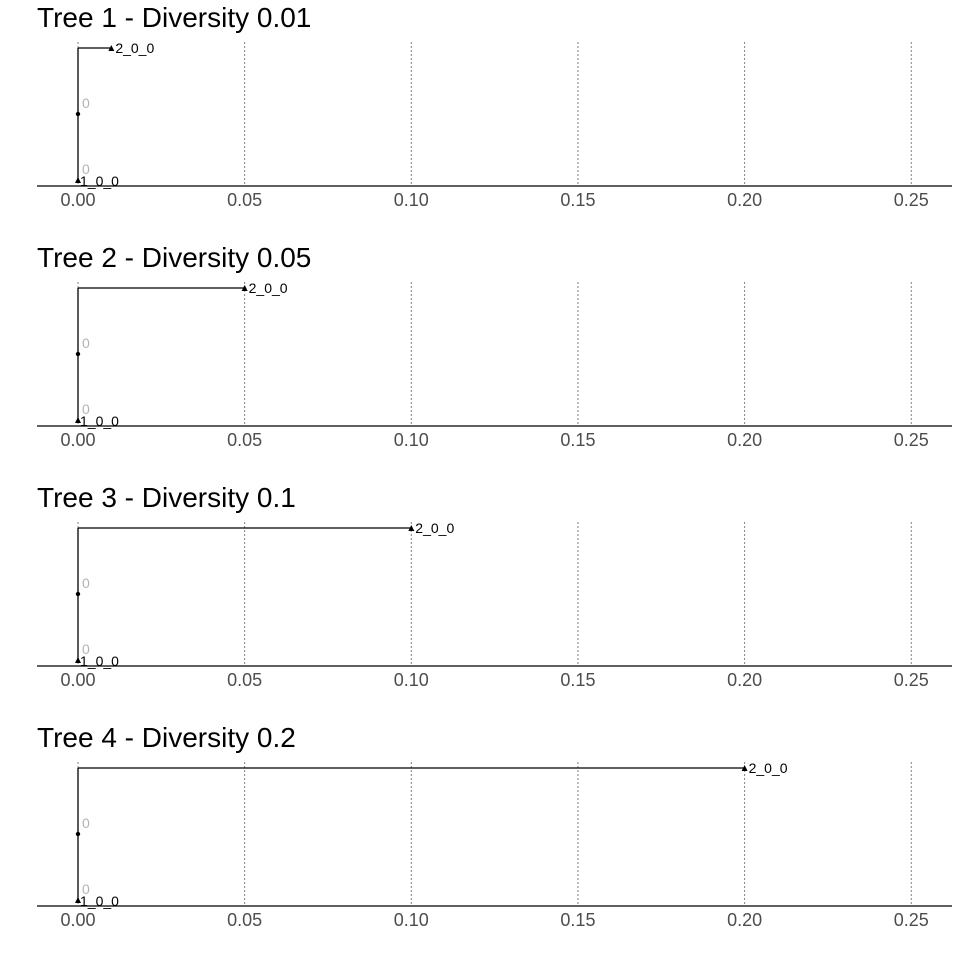 The width and height of the screenshot is (960, 960). Describe the element at coordinates (166, 737) in the screenshot. I see `panel-title: Tree 4 - Diversity 0.2` at that location.